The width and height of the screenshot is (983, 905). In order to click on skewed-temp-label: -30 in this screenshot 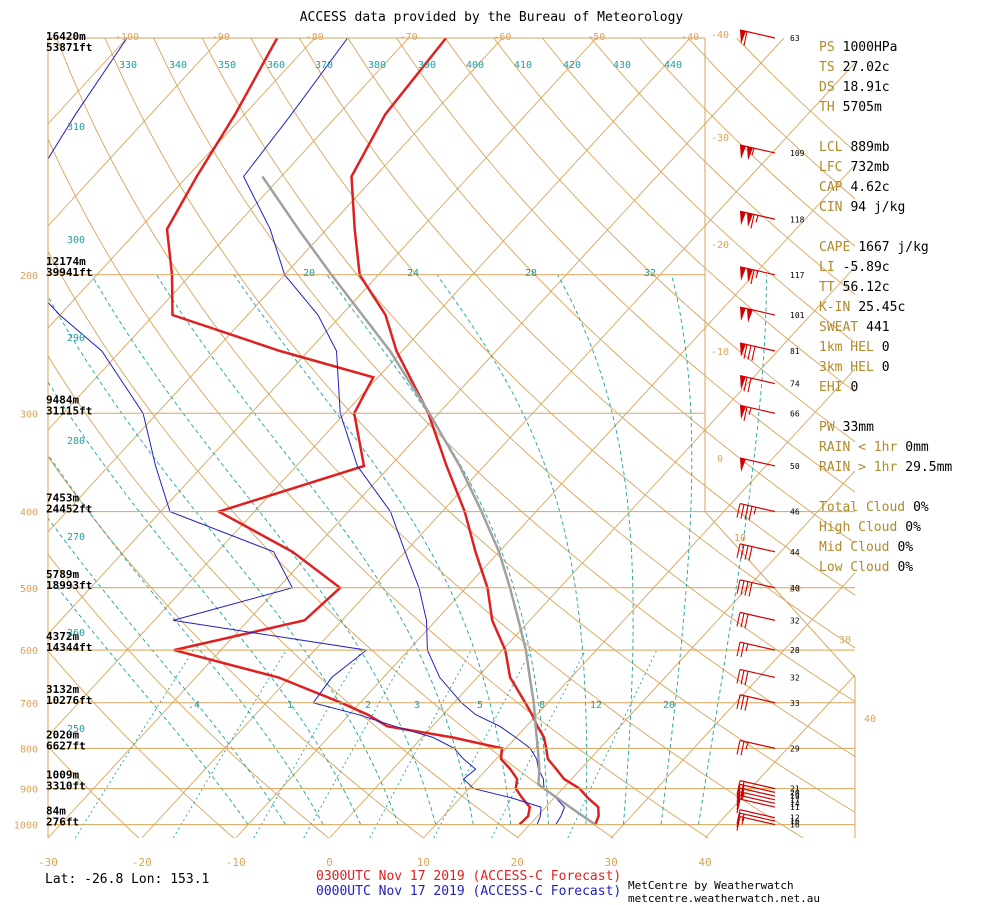, I will do `click(720, 138)`.